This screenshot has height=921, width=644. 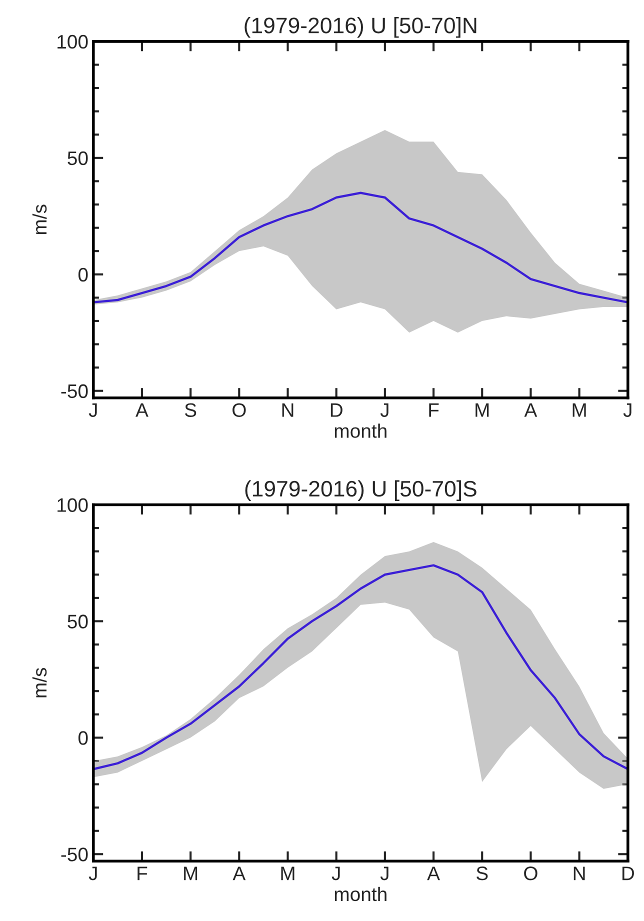 I want to click on chart-title: (1979-2016) U [50-70]N, so click(x=360, y=27).